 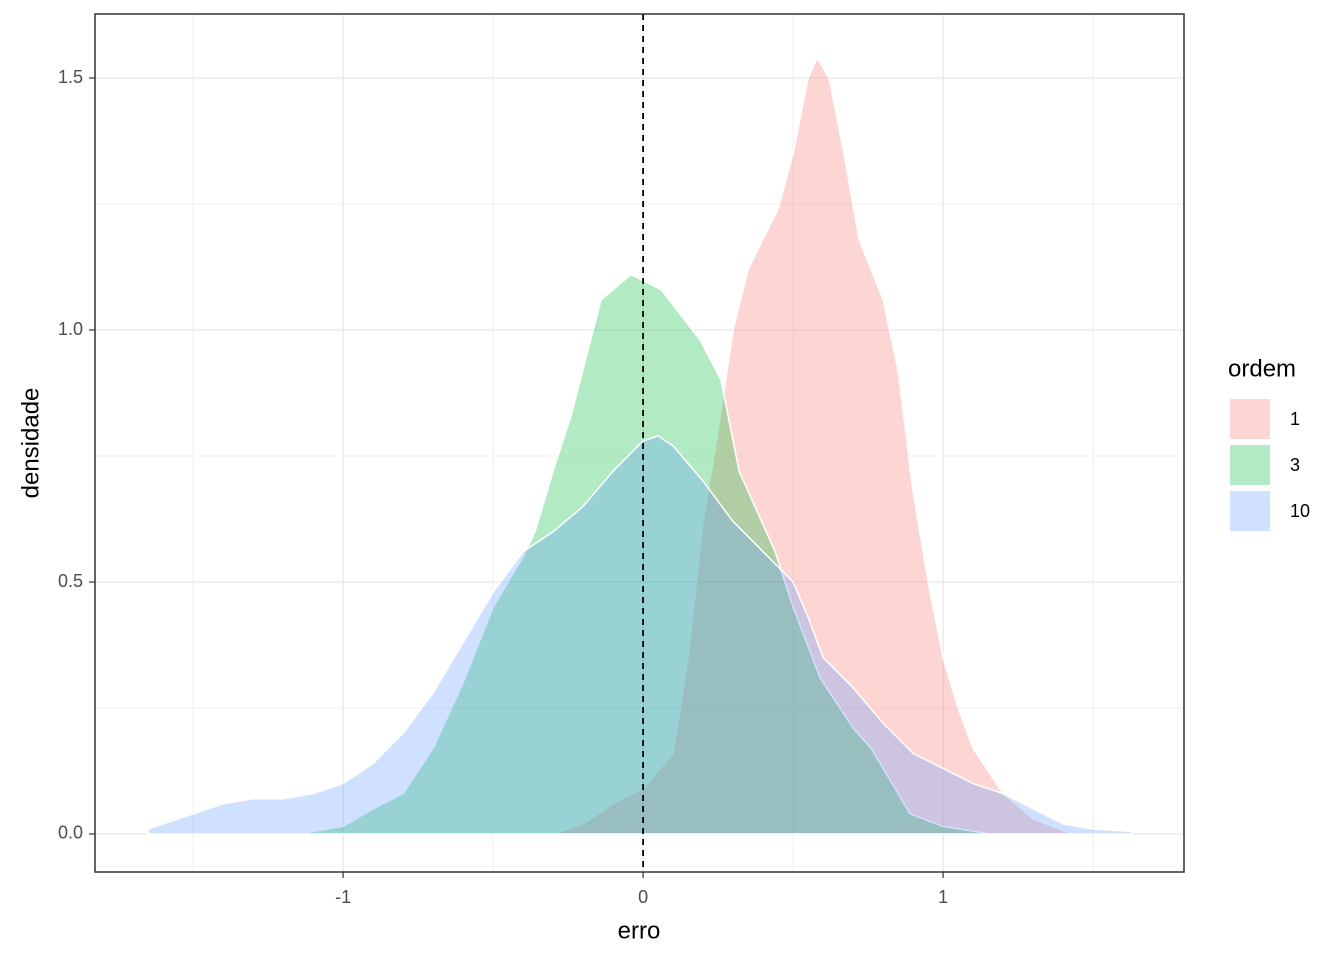 I want to click on y-tick-label: 0.0, so click(x=70, y=833).